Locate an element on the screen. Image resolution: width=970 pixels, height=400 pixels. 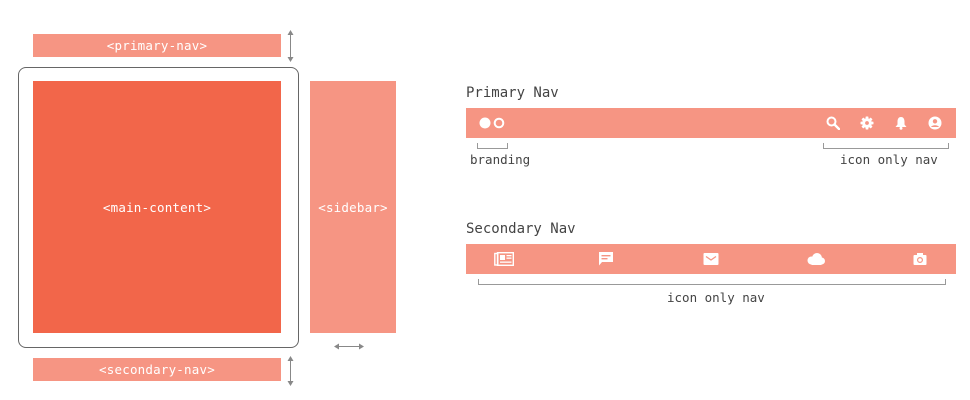
sidebar-block: <sidebar> is located at coordinates (353, 207).